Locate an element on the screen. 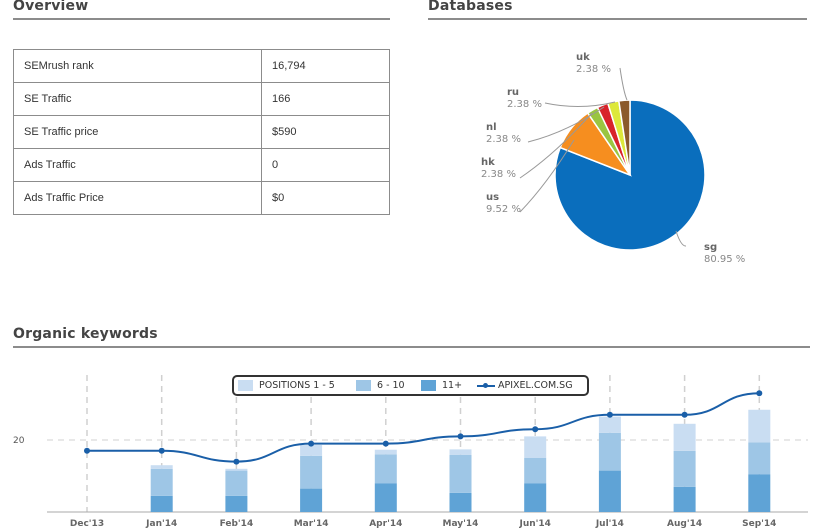 This screenshot has height=532, width=824. overview-metric-value: 166 is located at coordinates (325, 99).